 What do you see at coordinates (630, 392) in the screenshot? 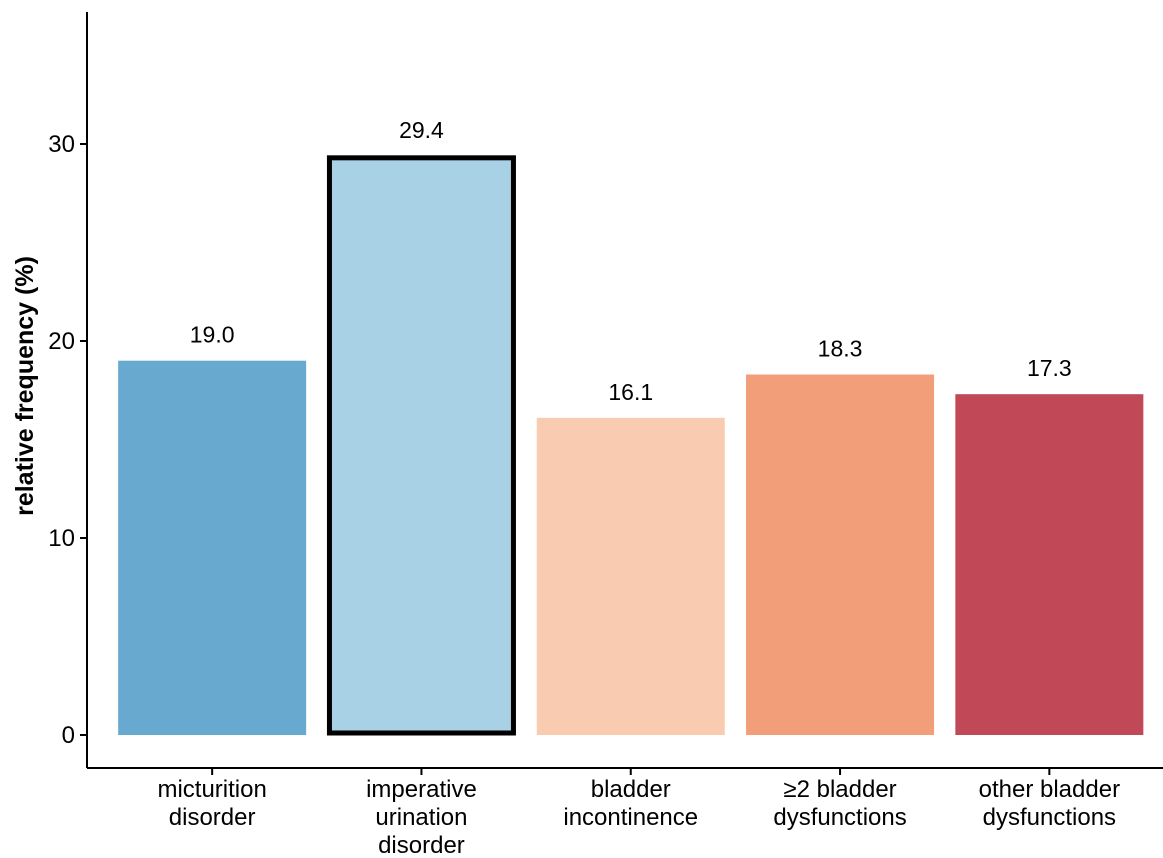
I see `data-label-3: 16.1` at bounding box center [630, 392].